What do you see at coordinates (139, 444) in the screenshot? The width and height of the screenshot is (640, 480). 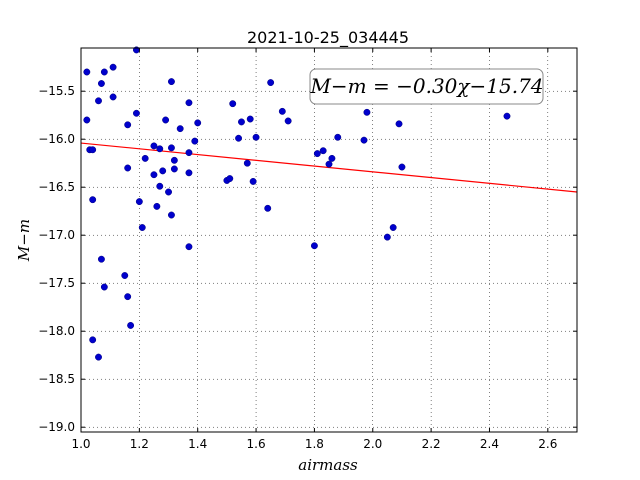 I see `x-tick-label: 1.2` at bounding box center [139, 444].